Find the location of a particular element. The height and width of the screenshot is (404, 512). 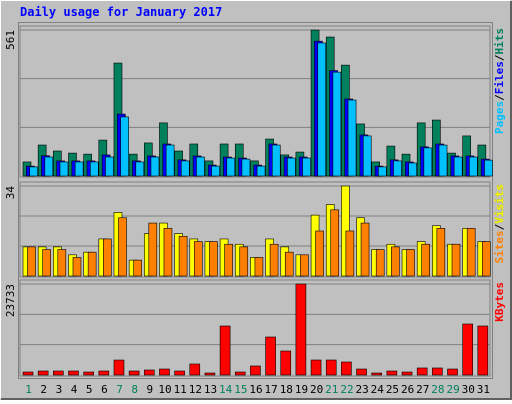

x-tick-label: 2 is located at coordinates (43, 389).